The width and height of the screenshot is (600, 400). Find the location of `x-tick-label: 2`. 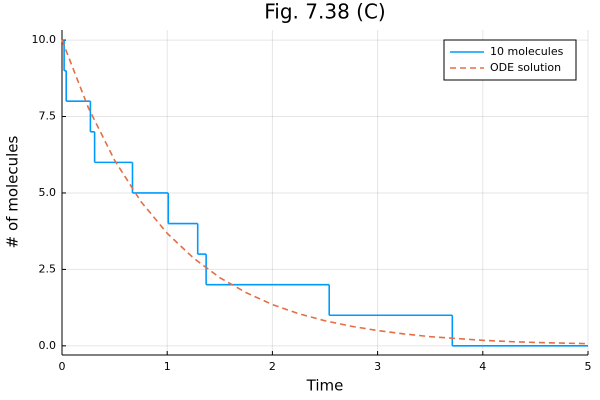

x-tick-label: 2 is located at coordinates (272, 366).